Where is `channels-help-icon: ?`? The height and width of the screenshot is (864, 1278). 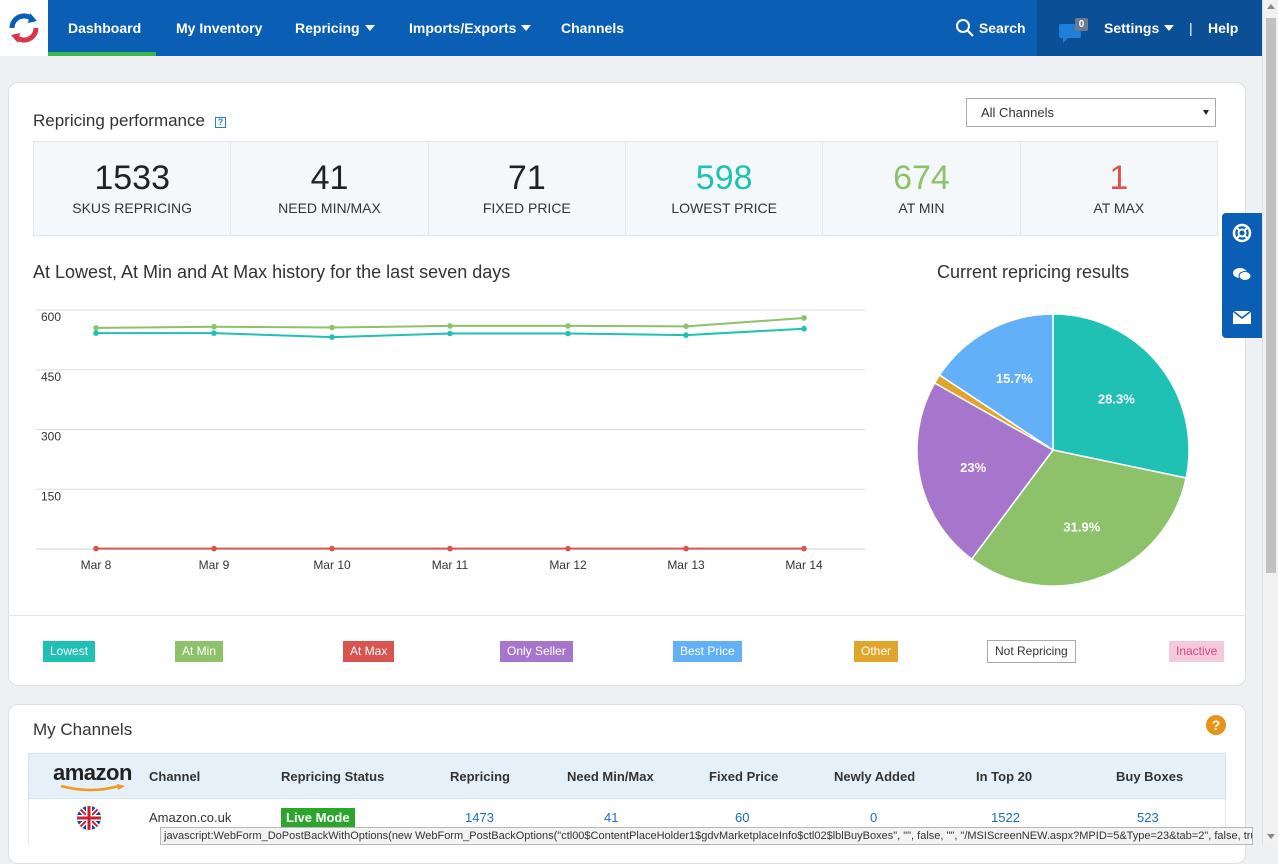 channels-help-icon: ? is located at coordinates (1216, 725).